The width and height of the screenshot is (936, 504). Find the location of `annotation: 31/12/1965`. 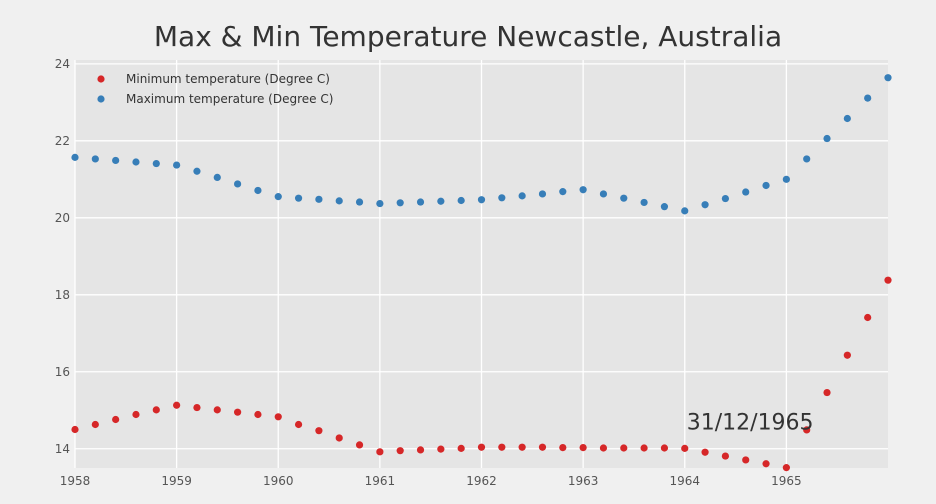

annotation: 31/12/1965 is located at coordinates (750, 423).